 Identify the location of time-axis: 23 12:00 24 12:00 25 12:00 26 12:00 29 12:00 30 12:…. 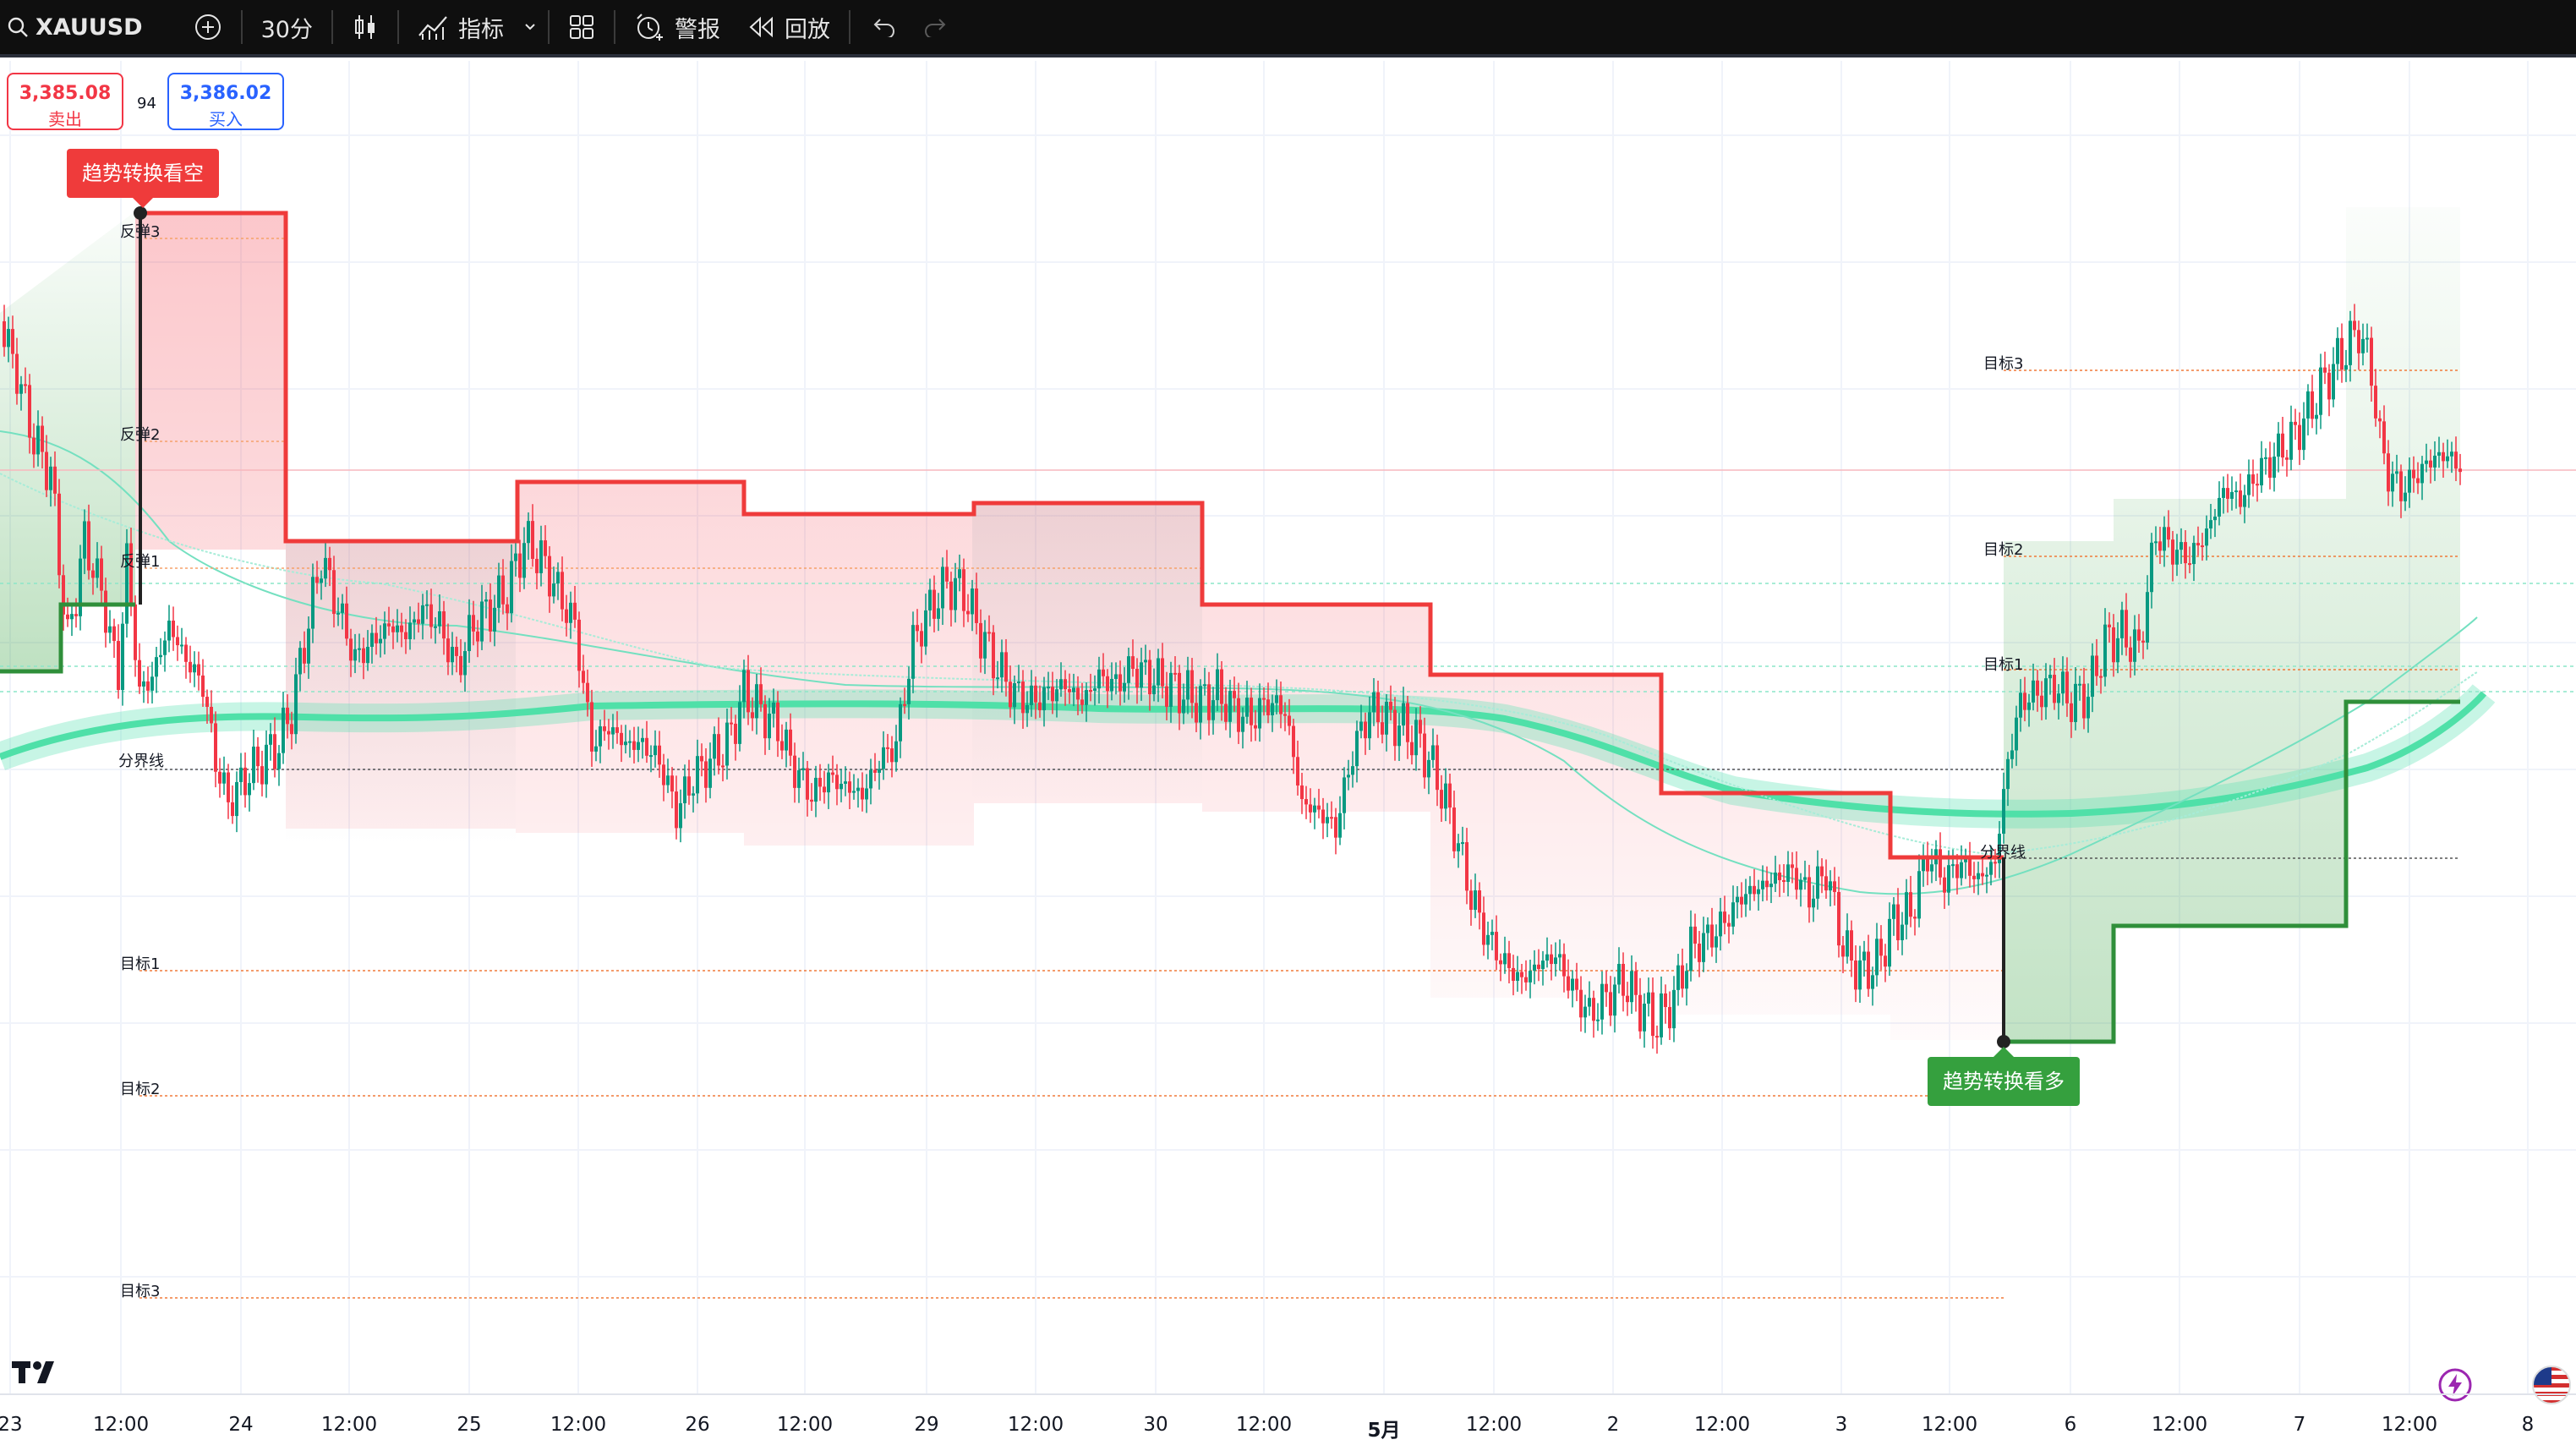
(1288, 1425).